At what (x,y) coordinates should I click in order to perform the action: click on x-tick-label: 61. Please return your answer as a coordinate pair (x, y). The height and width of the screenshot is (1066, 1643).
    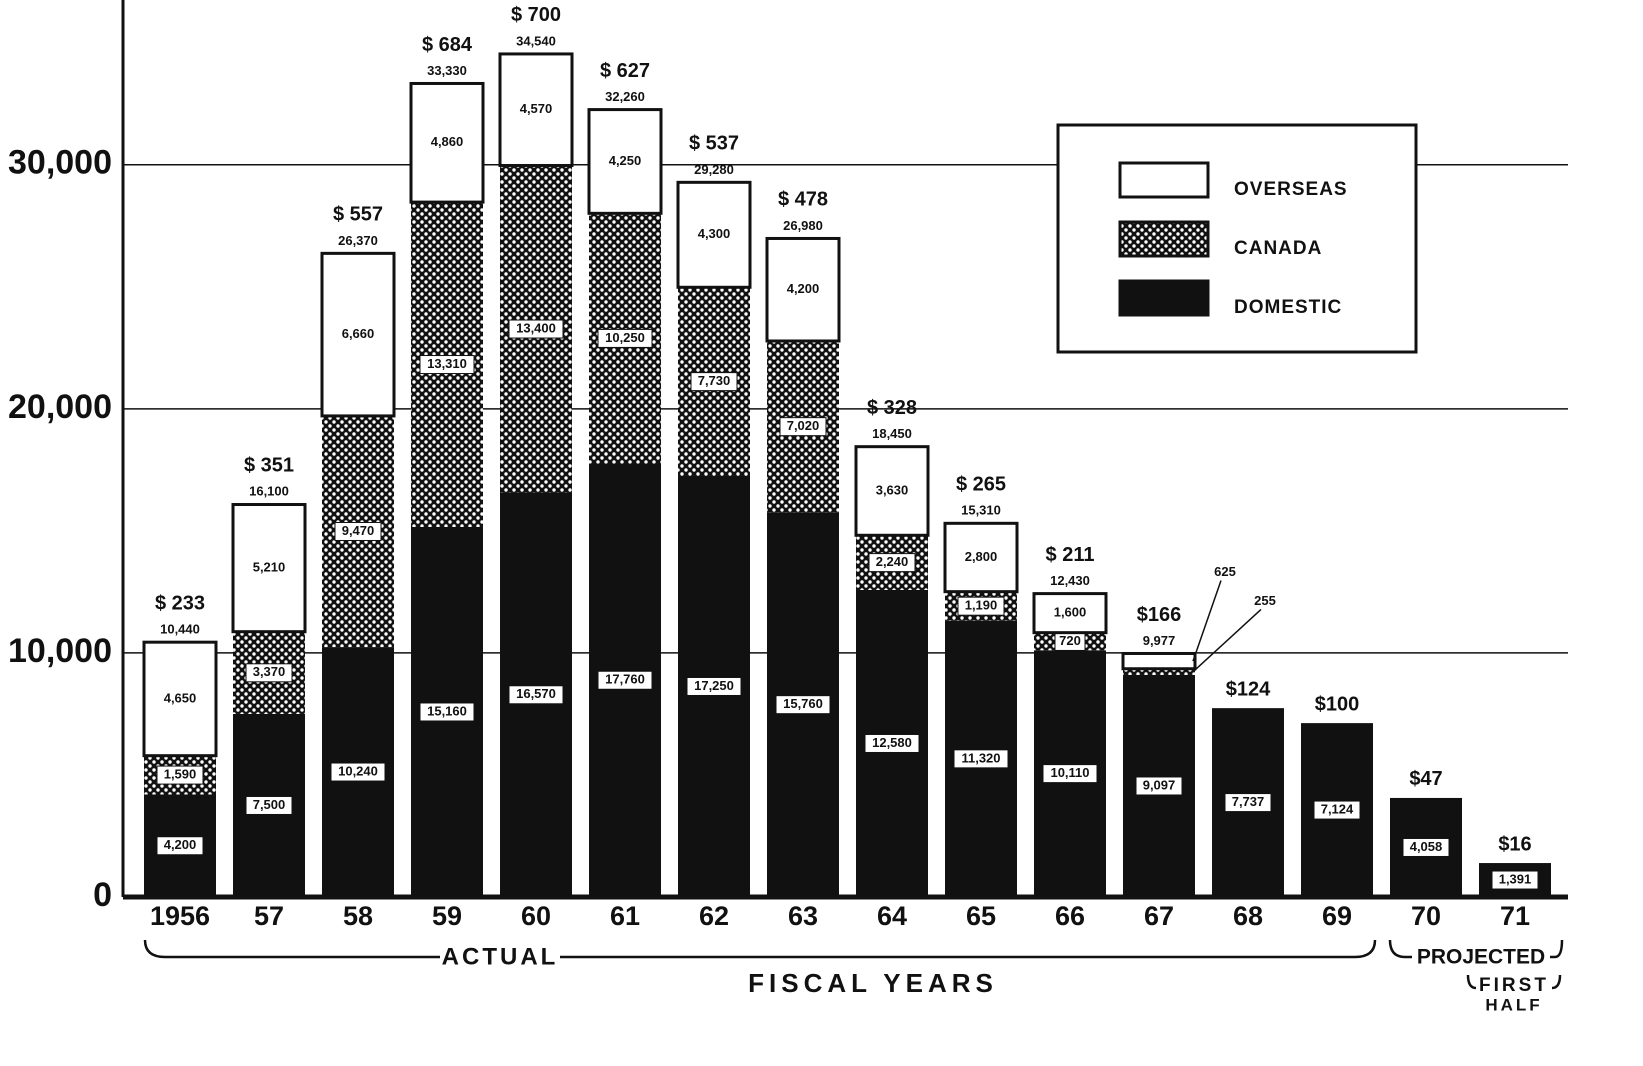
    Looking at the image, I should click on (625, 916).